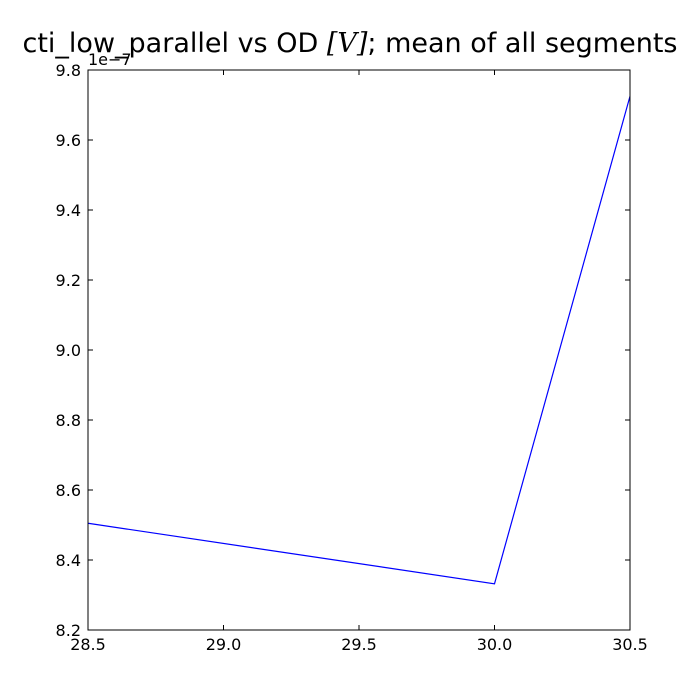 The height and width of the screenshot is (700, 700). What do you see at coordinates (68, 210) in the screenshot?
I see `y-tick-label: 9.4` at bounding box center [68, 210].